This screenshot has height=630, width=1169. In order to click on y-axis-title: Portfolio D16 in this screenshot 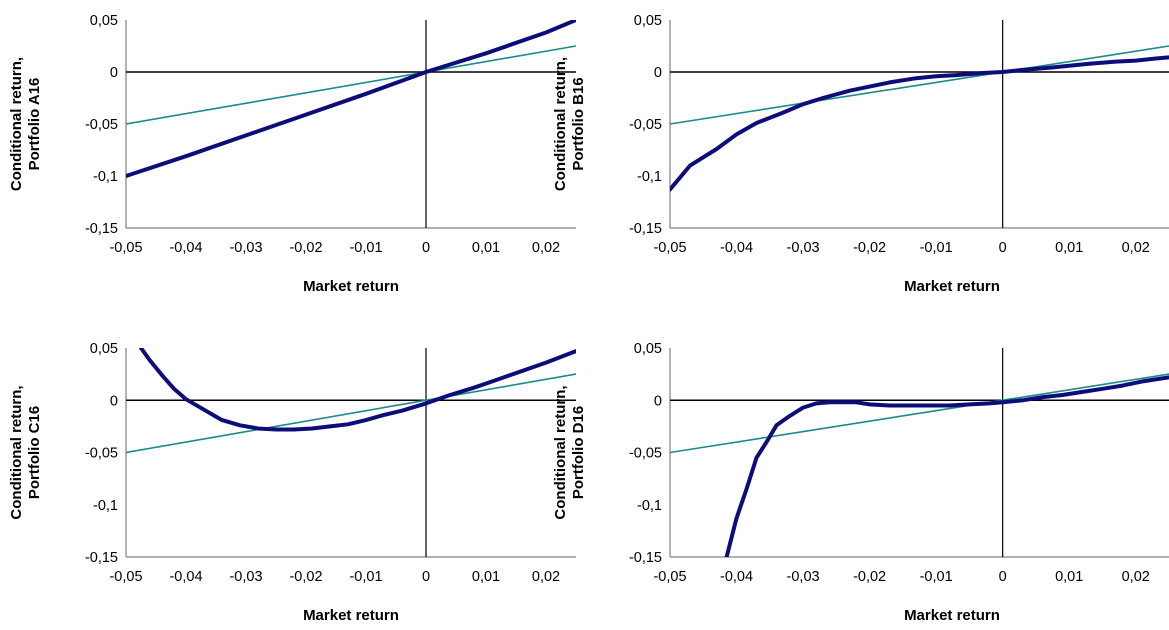, I will do `click(578, 452)`.